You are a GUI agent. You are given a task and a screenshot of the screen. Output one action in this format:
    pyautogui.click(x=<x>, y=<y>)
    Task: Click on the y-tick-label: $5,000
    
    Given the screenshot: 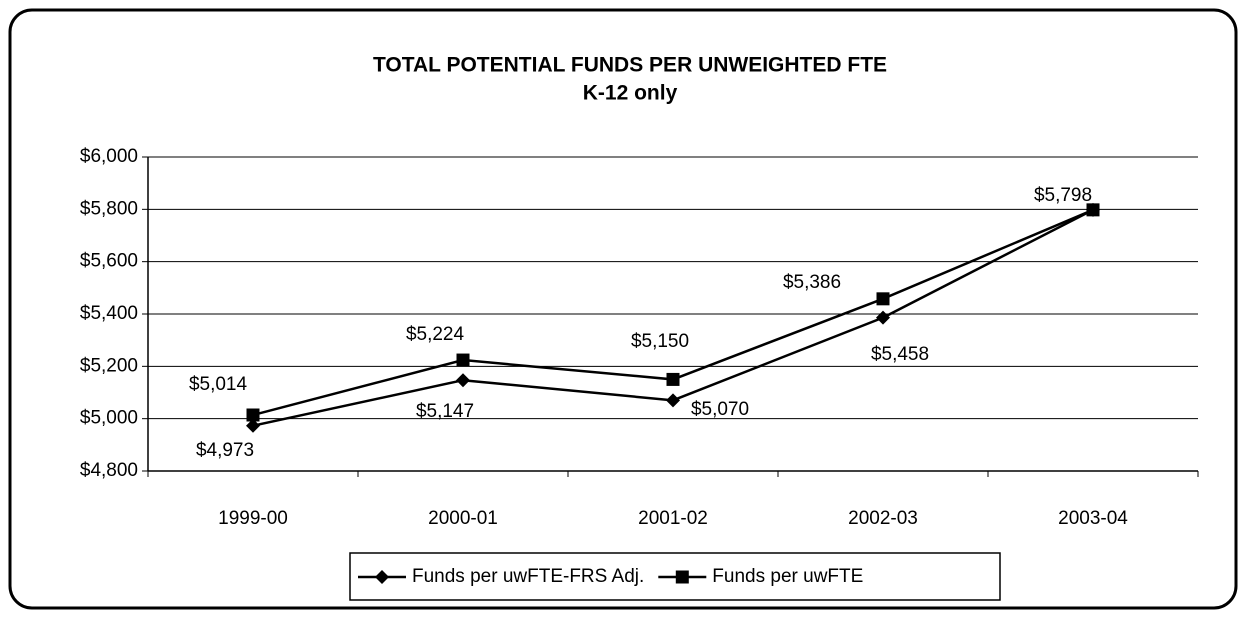 What is the action you would take?
    pyautogui.click(x=109, y=418)
    